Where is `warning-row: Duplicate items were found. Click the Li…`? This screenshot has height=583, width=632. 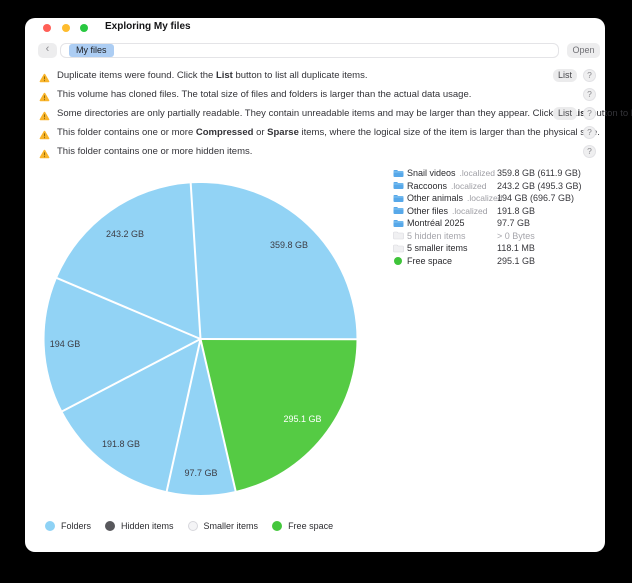 warning-row: Duplicate items were found. Click the Li… is located at coordinates (315, 76).